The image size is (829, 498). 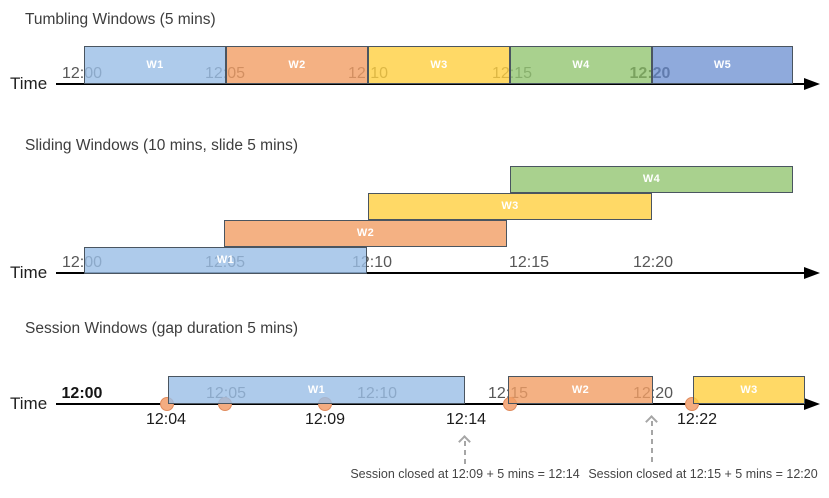 I want to click on tick-label-12-20: 12:20, so click(x=653, y=262).